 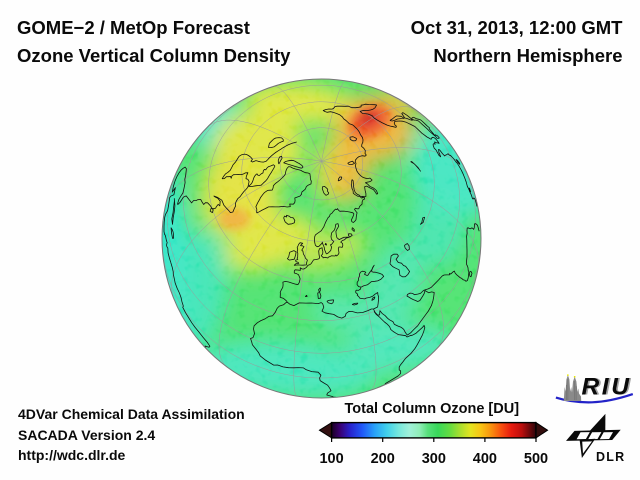 What do you see at coordinates (610, 457) in the screenshot?
I see `svg-text: DLR` at bounding box center [610, 457].